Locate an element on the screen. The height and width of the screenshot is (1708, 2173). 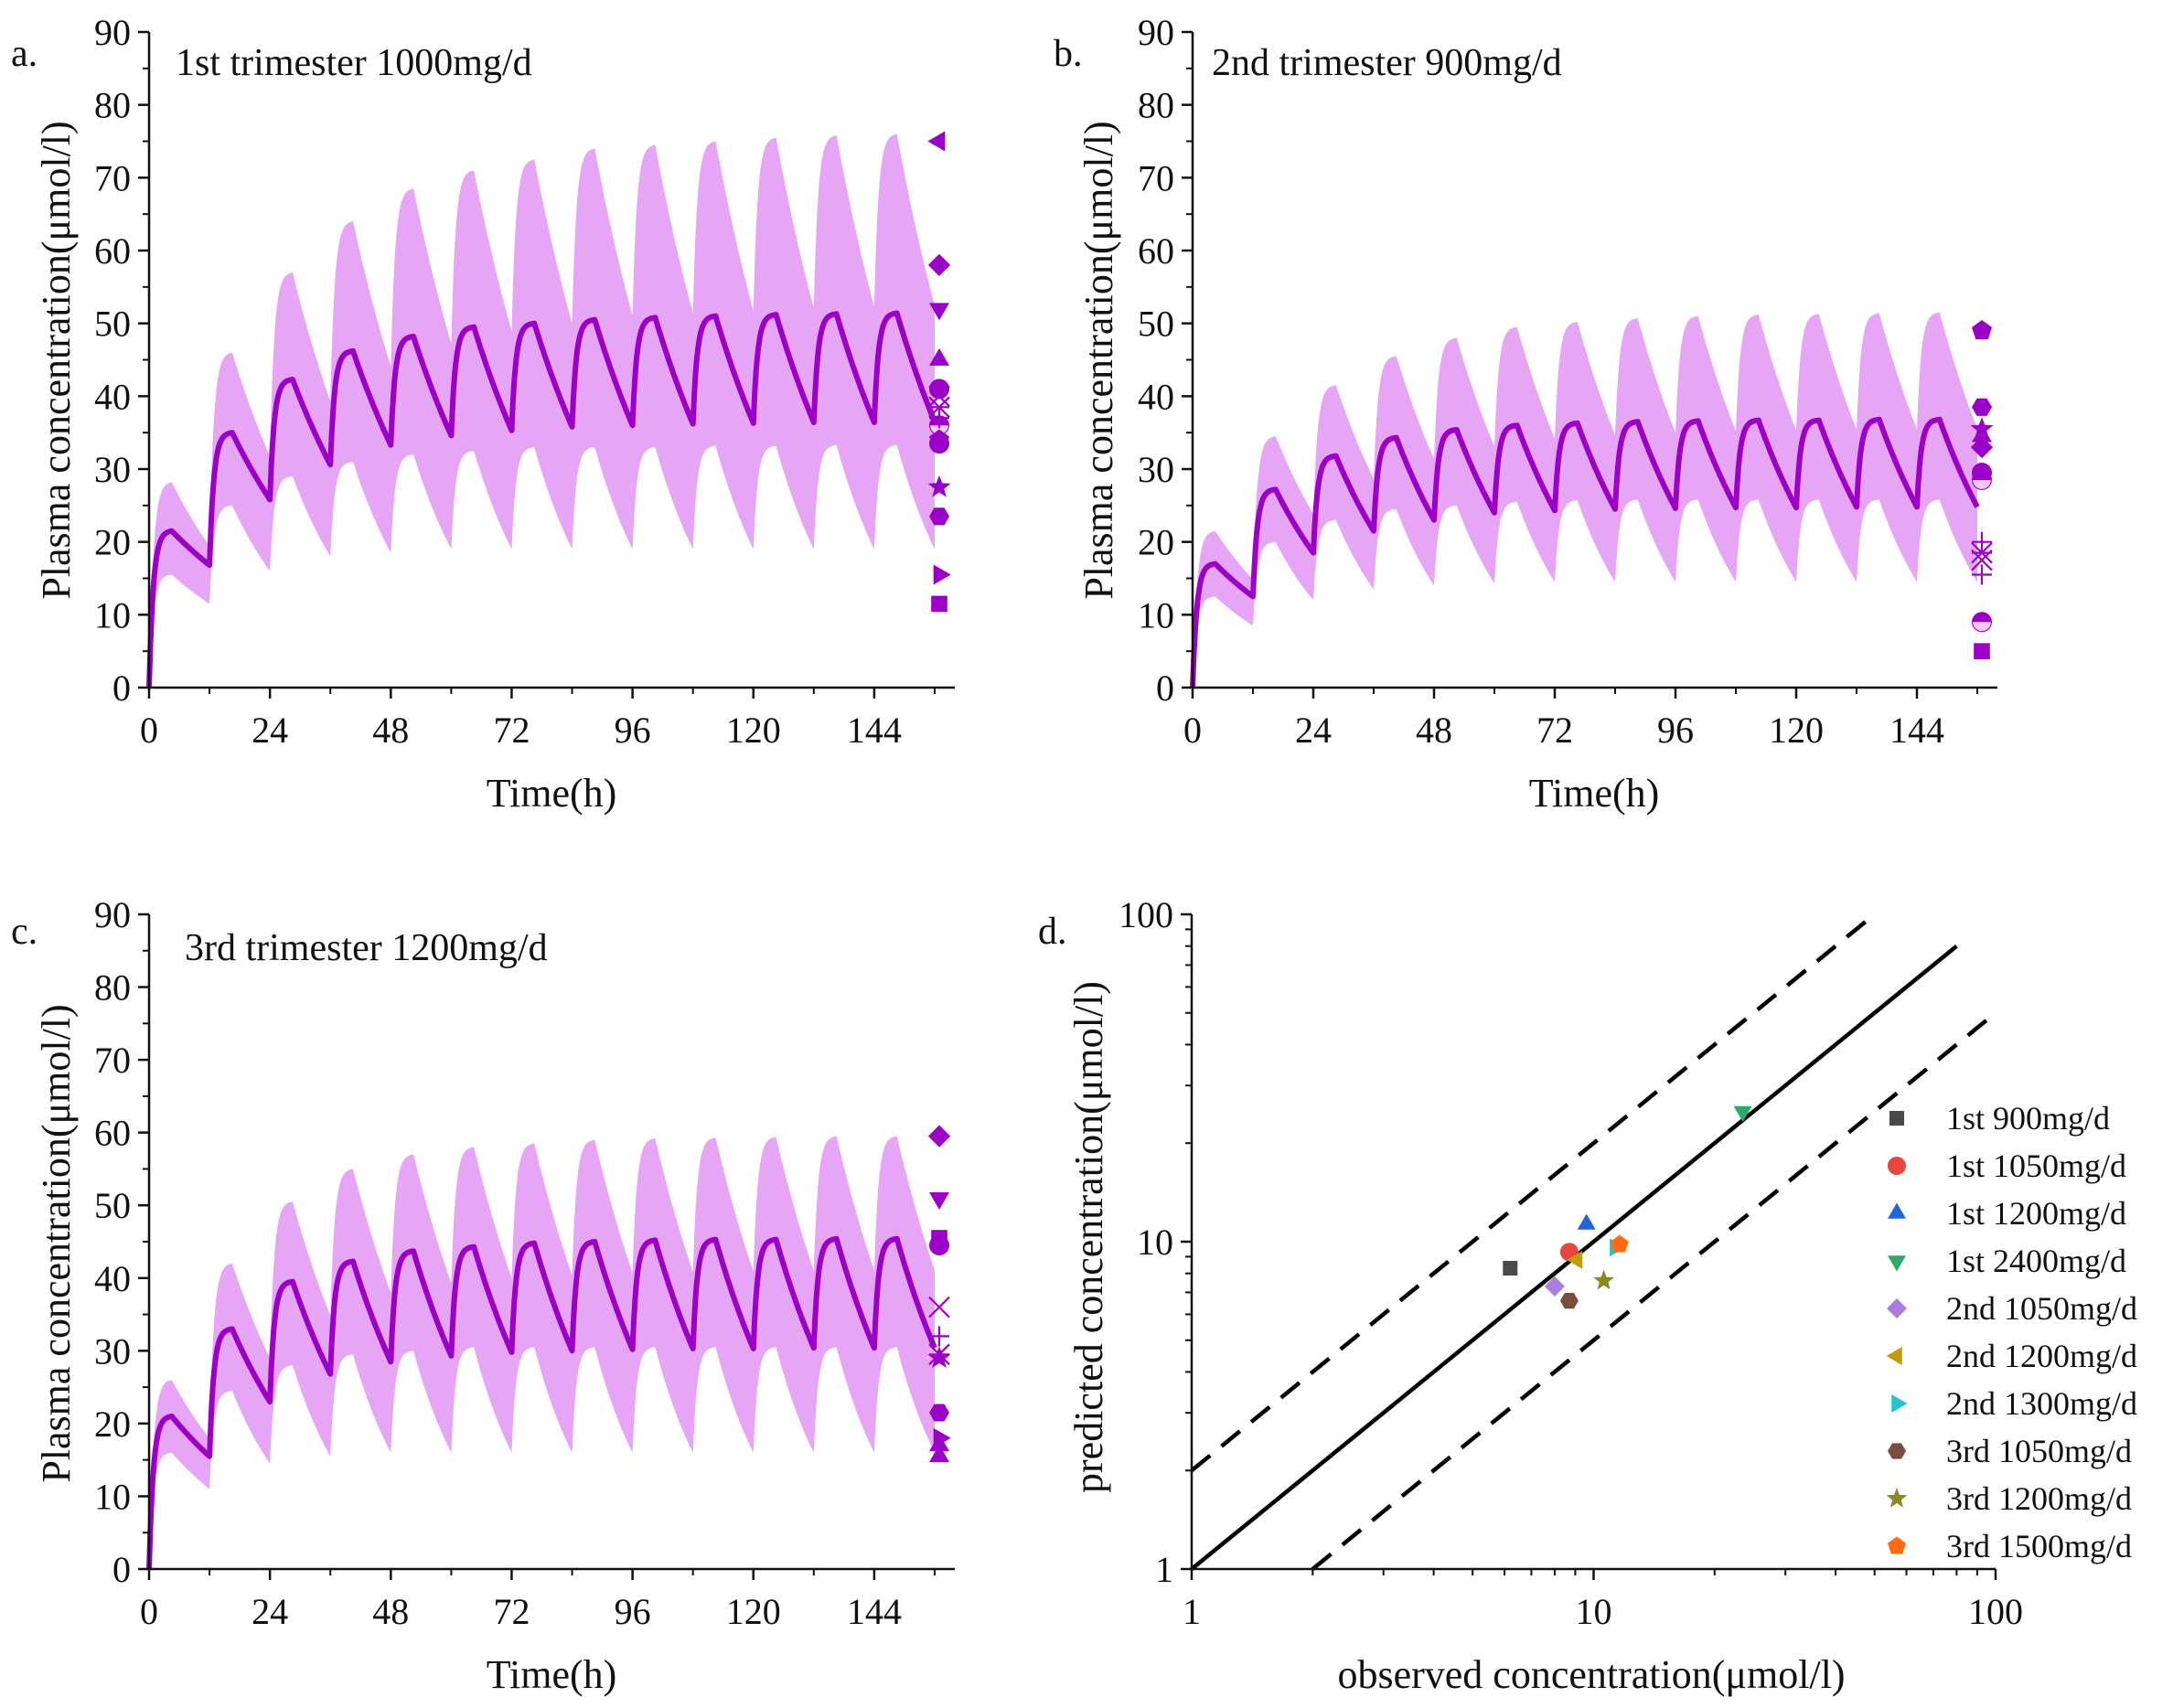
panel-d-y-tick-label: 10 is located at coordinates (1155, 1243).